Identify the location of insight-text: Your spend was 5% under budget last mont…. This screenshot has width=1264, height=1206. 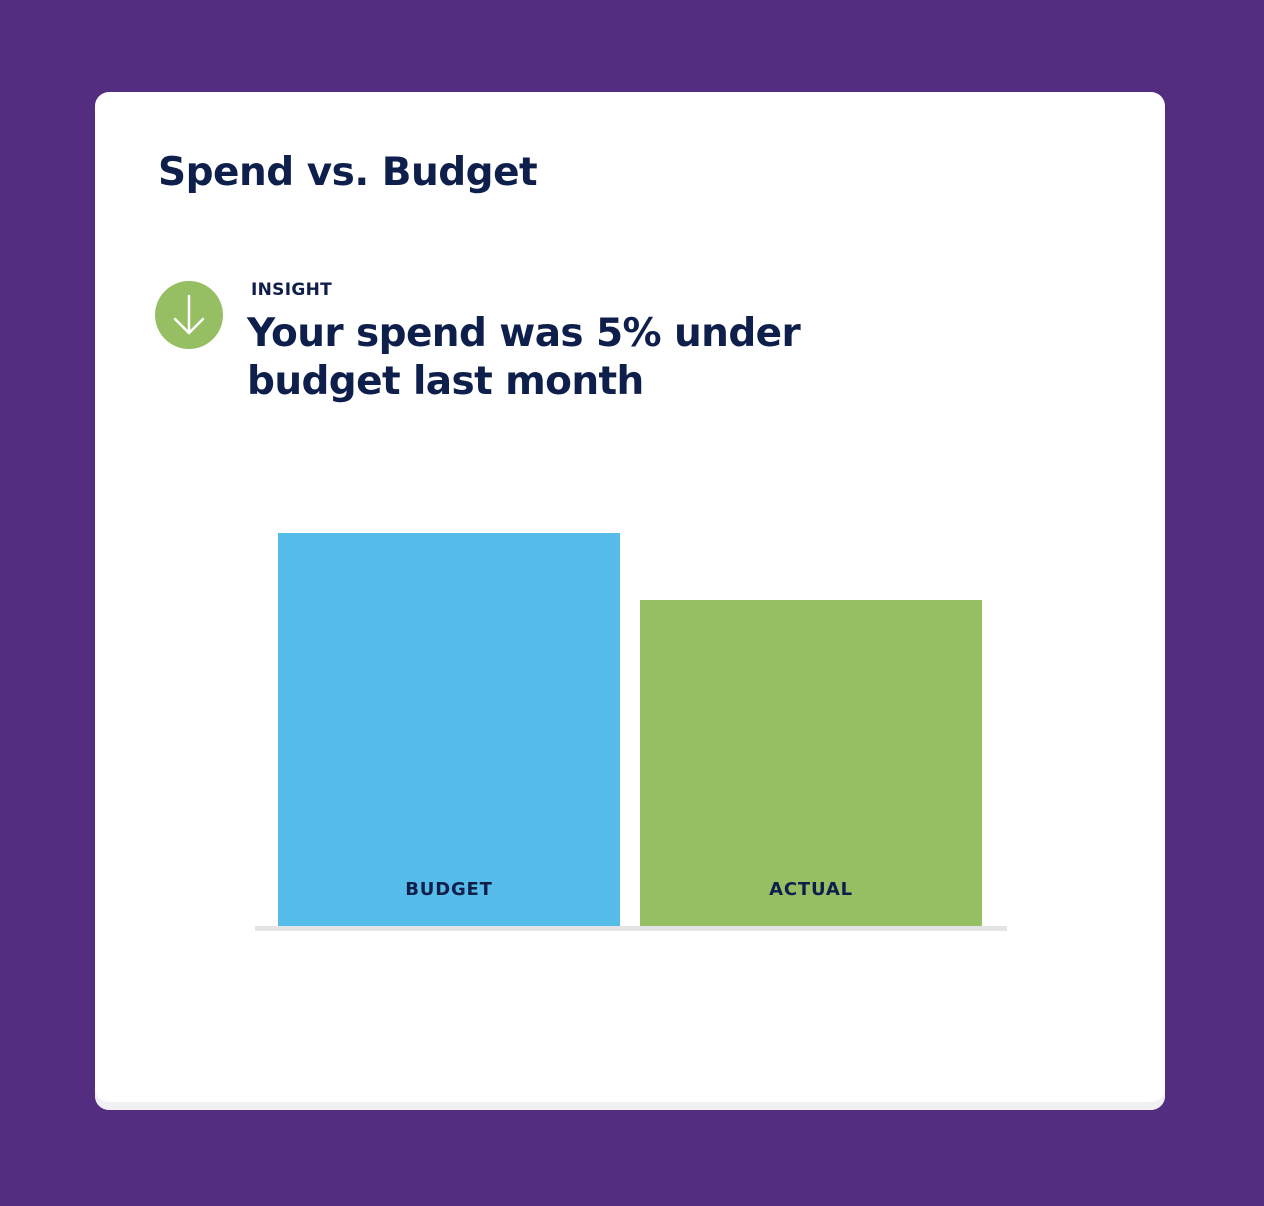
(524, 357).